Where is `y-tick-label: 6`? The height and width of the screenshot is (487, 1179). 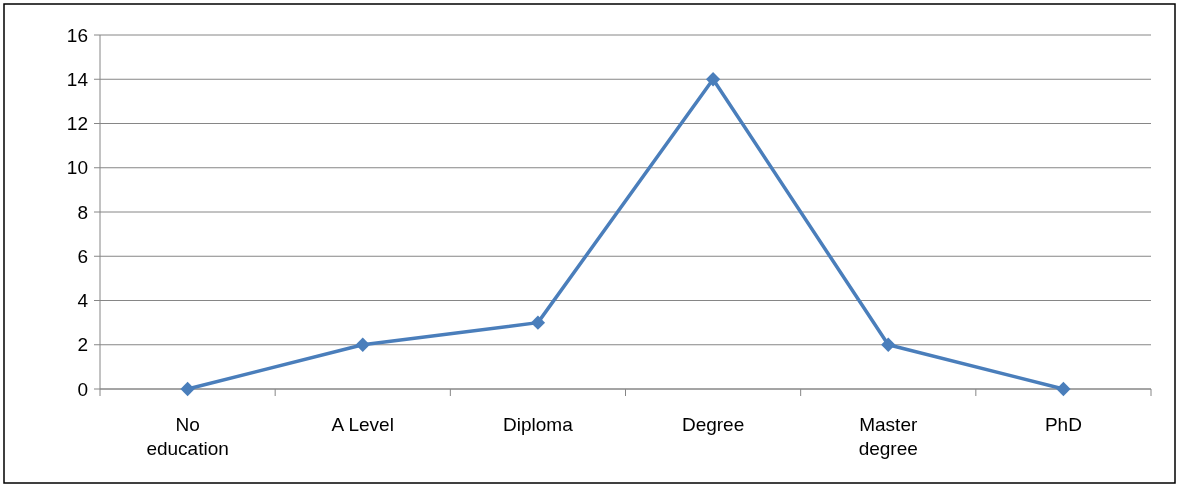
y-tick-label: 6 is located at coordinates (82, 256).